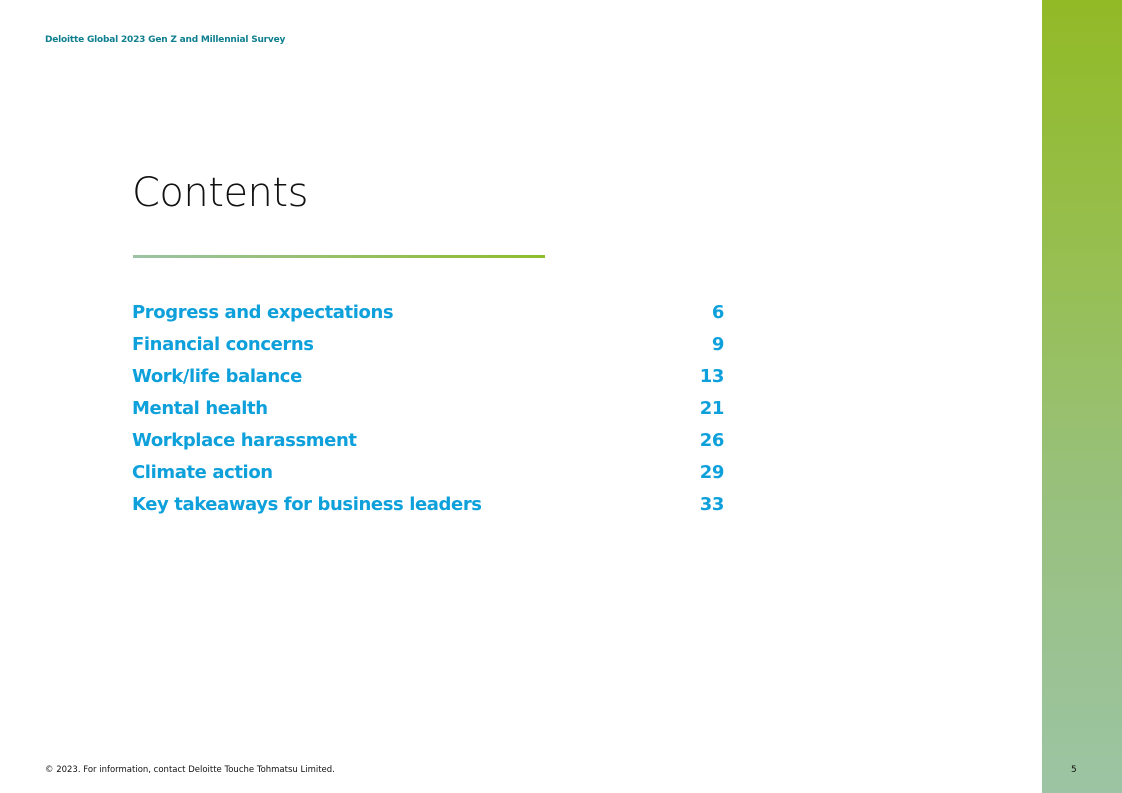  Describe the element at coordinates (244, 440) in the screenshot. I see `toc-label: Workplace harassment` at that location.